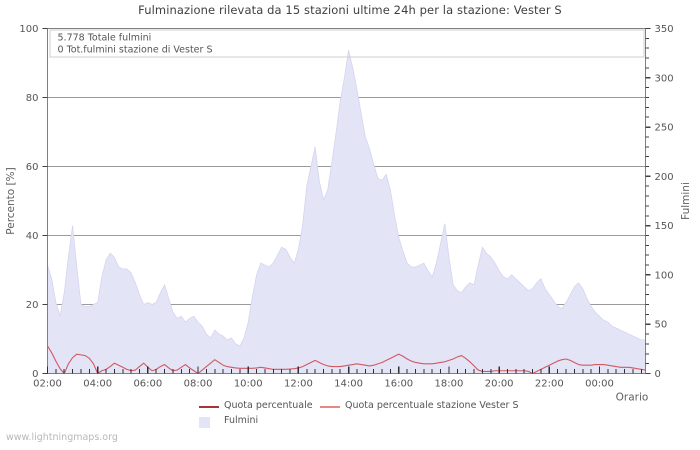  What do you see at coordinates (11, 200) in the screenshot?
I see `axis-title-left: Percento [%]` at bounding box center [11, 200].